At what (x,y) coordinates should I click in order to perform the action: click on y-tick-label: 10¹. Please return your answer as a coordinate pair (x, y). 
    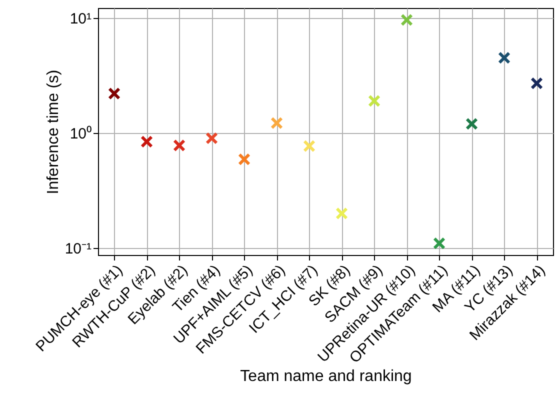
    Looking at the image, I should click on (81, 19).